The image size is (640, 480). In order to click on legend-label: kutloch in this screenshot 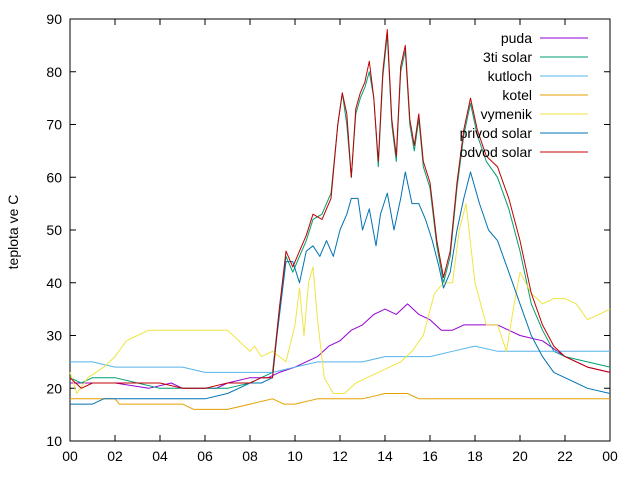, I will do `click(510, 76)`.